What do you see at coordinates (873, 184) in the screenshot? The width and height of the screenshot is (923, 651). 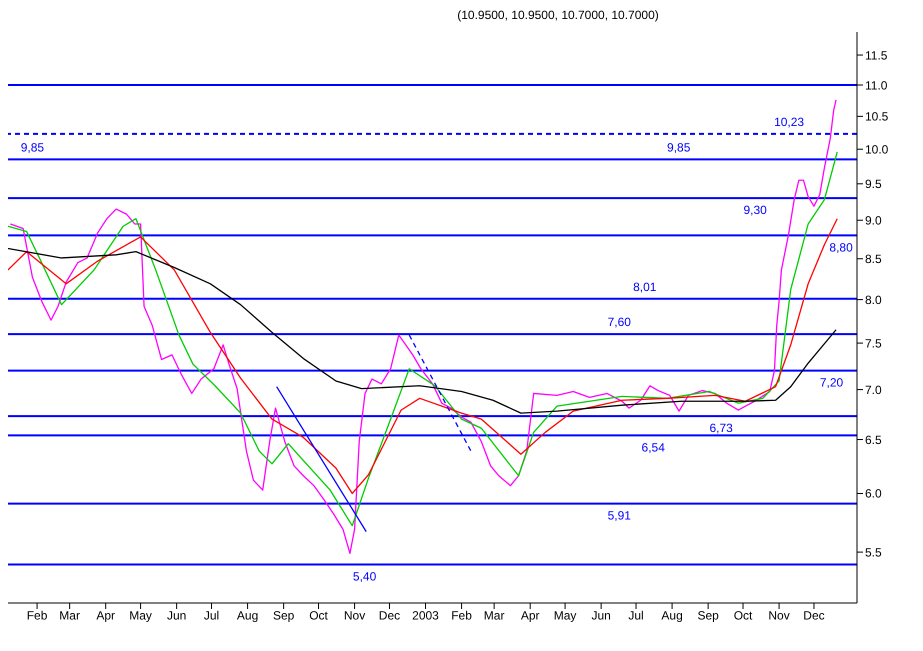 I see `y-tick-label: 9.5` at bounding box center [873, 184].